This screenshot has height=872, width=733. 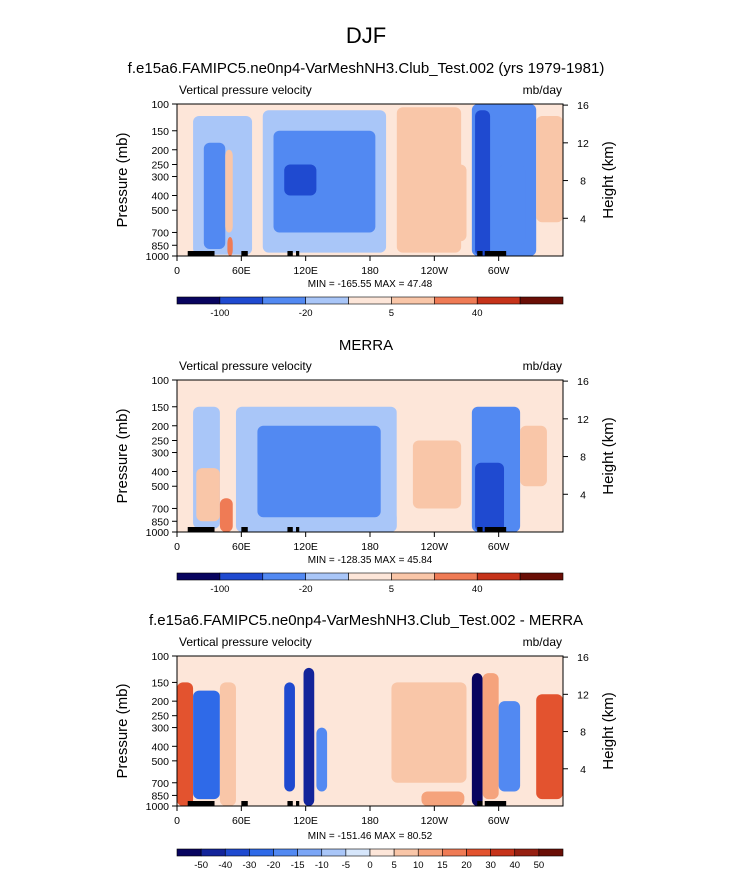 What do you see at coordinates (583, 658) in the screenshot?
I see `height-tick-label: 16` at bounding box center [583, 658].